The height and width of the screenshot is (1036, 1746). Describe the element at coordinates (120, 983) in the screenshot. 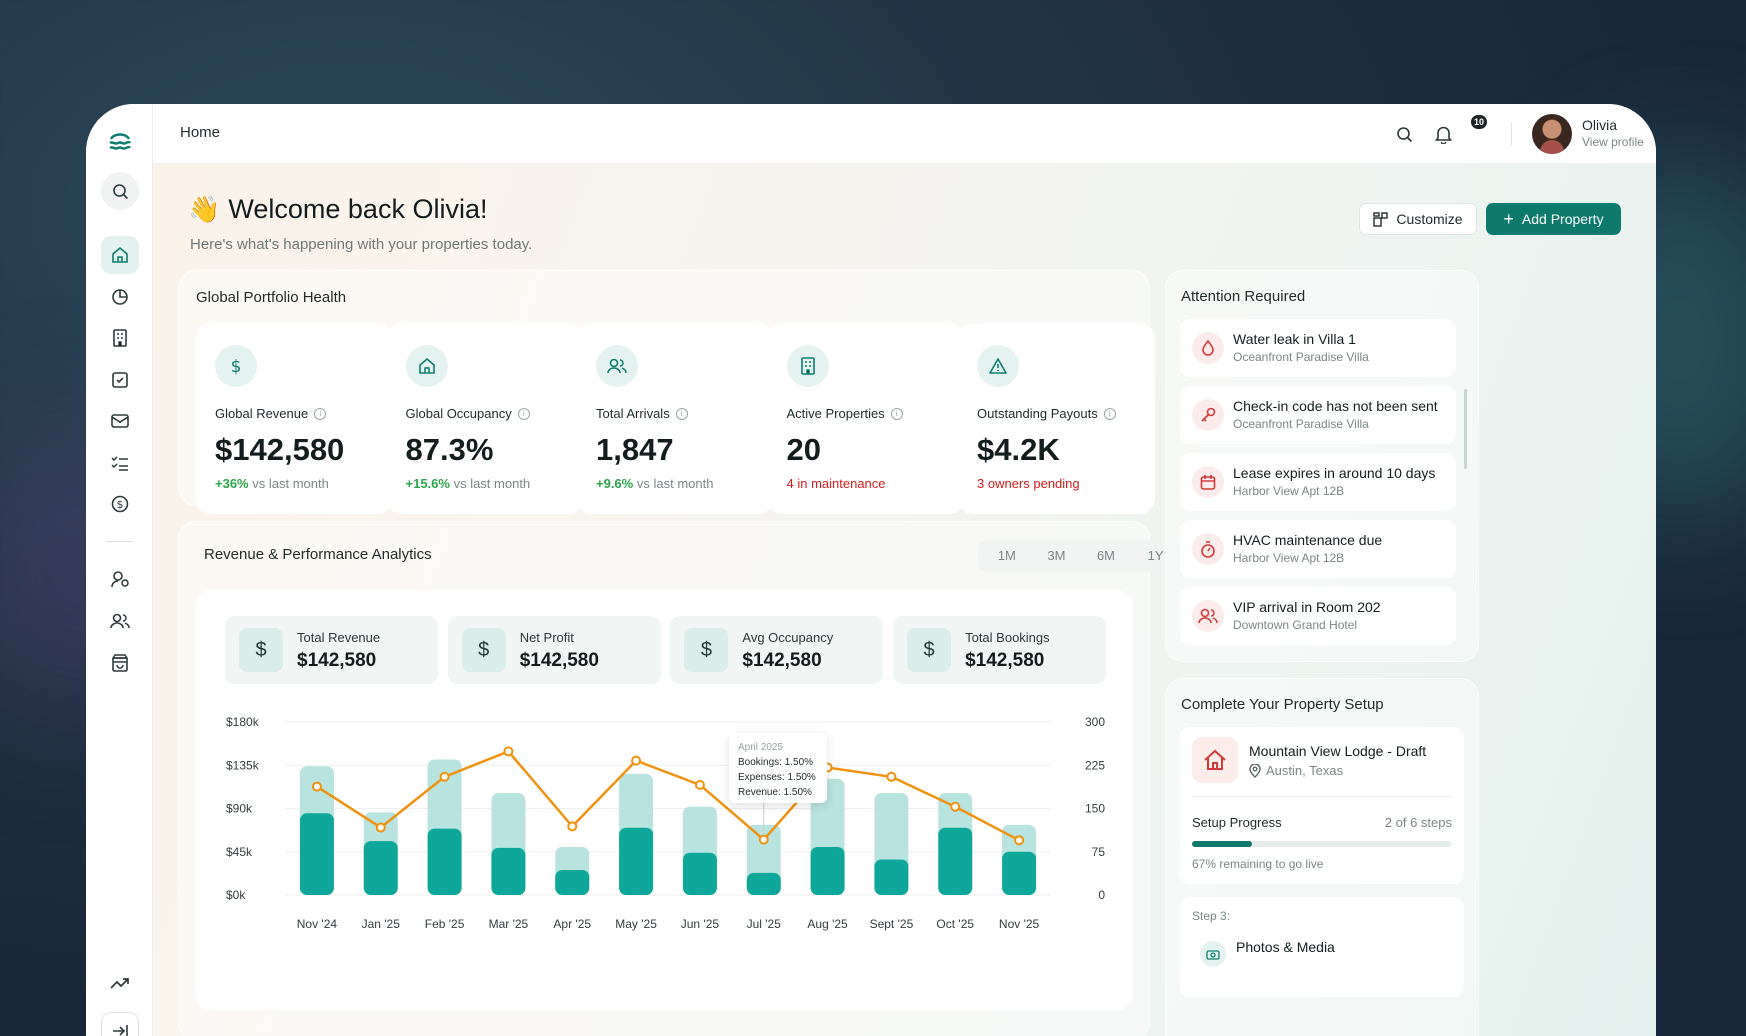

I see `trending-up-icon` at that location.